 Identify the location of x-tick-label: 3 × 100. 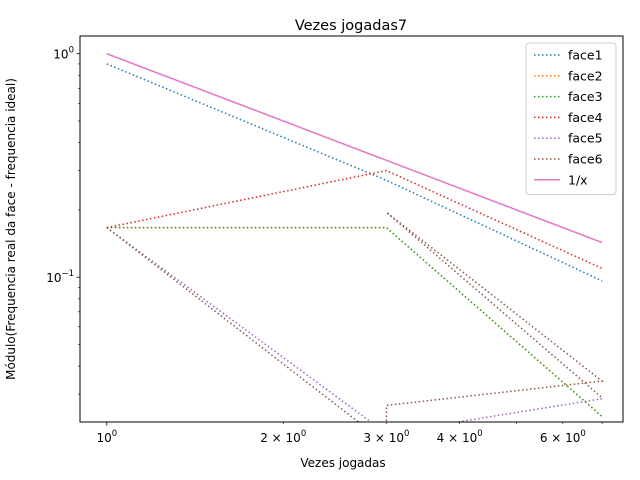
(386, 437).